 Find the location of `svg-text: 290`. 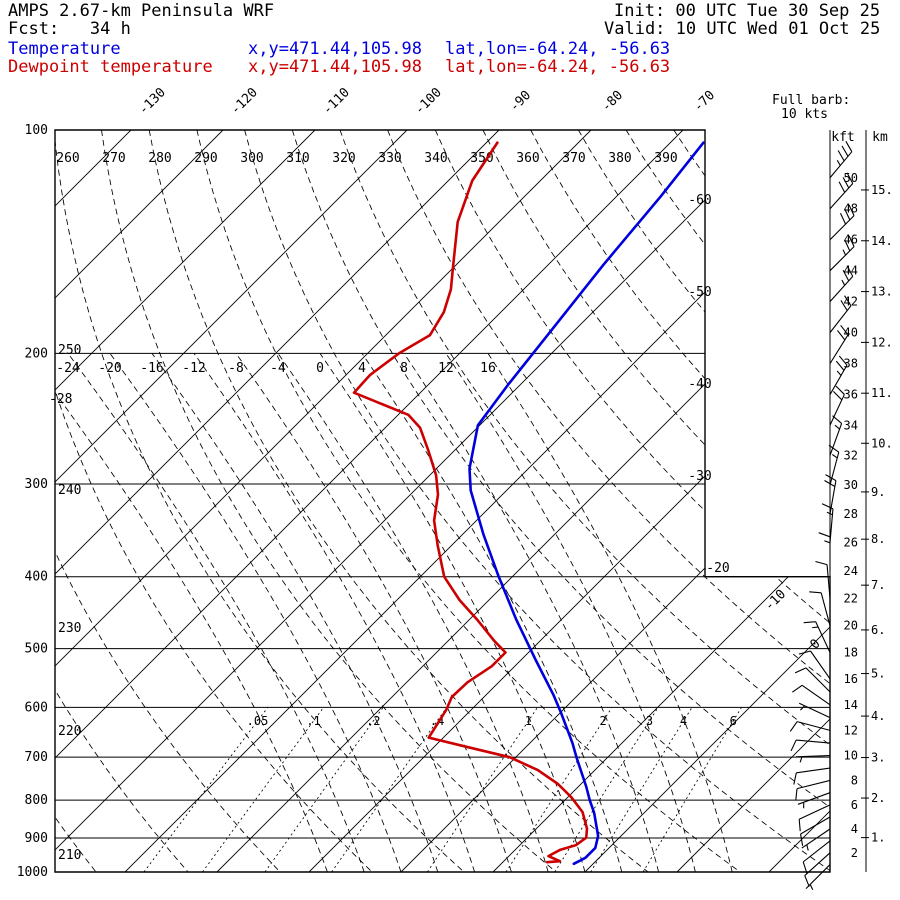

svg-text: 290 is located at coordinates (205, 158).